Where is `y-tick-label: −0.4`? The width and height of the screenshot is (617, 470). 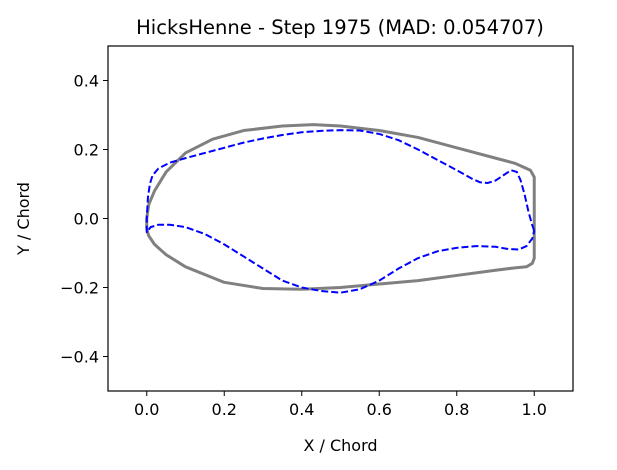
y-tick-label: −0.4 is located at coordinates (79, 357).